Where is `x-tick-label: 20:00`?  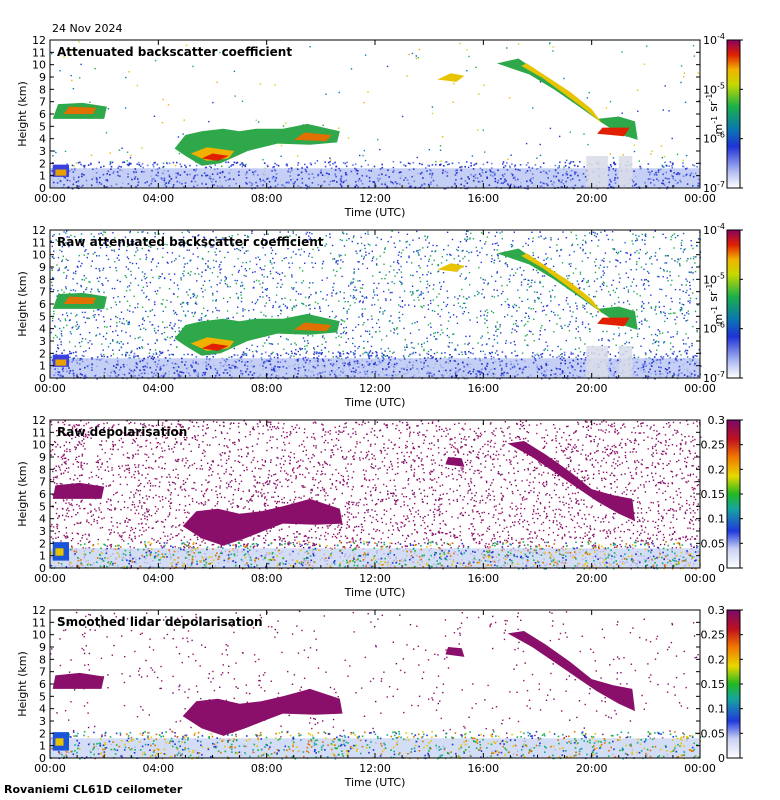
x-tick-label: 20:00 is located at coordinates (592, 198).